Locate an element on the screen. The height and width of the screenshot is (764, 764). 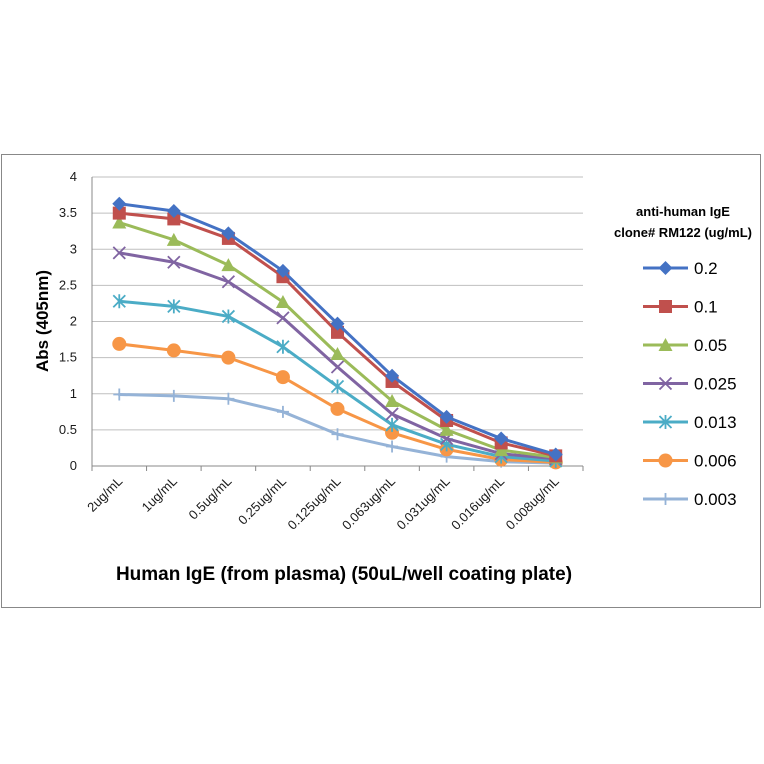
legend-label: 0.05 is located at coordinates (710, 345).